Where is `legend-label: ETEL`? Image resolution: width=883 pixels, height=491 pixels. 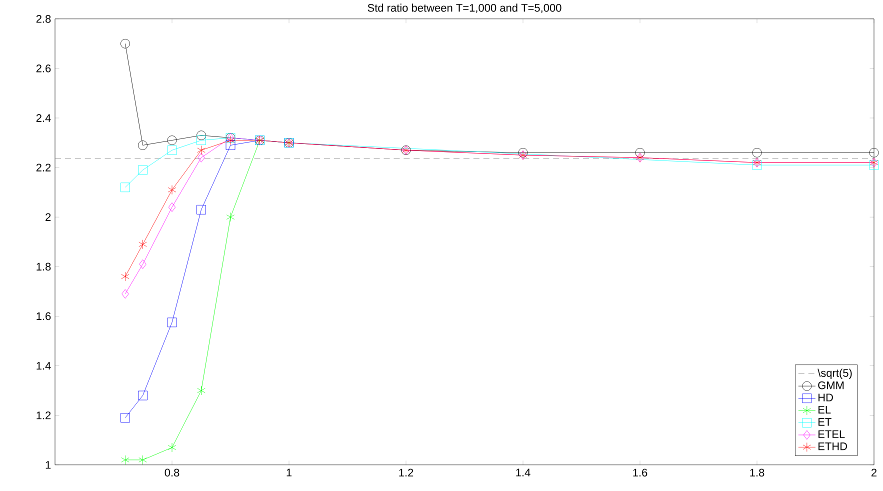
legend-label: ETEL is located at coordinates (831, 434).